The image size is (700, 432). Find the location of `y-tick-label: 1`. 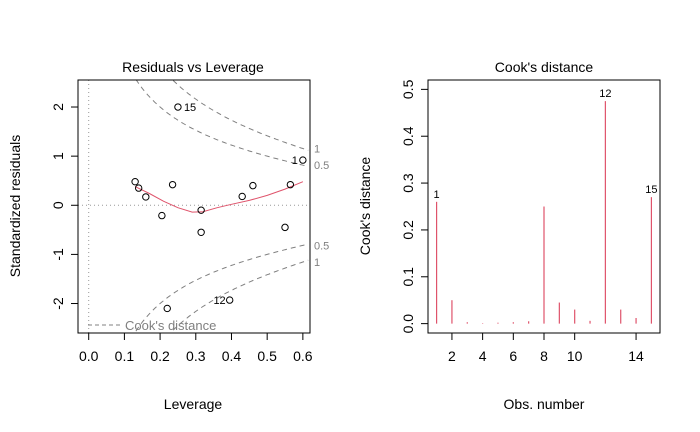

y-tick-label: 1 is located at coordinates (58, 156).